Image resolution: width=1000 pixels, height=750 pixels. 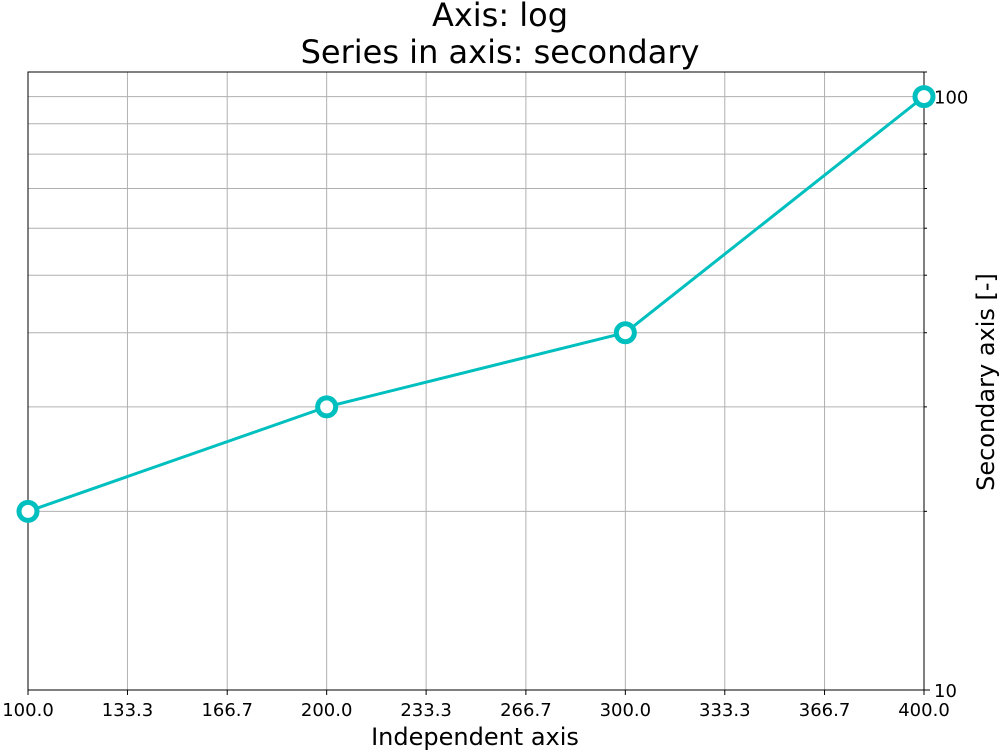 I want to click on chart-title-line-2: Series in axis: secondary, so click(x=500, y=52).